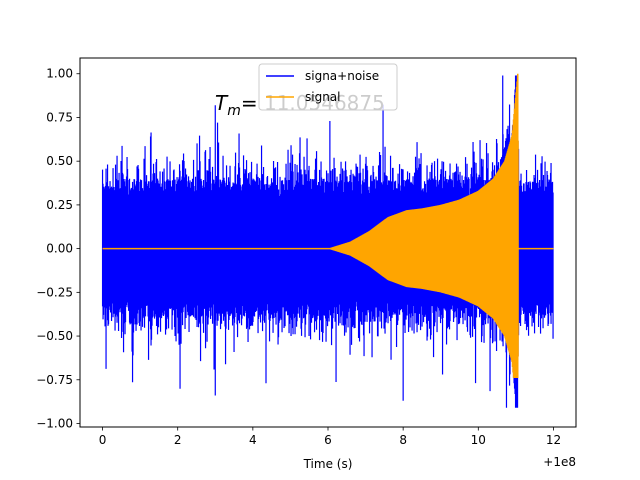  I want to click on legend-label-signal: signal, so click(323, 97).